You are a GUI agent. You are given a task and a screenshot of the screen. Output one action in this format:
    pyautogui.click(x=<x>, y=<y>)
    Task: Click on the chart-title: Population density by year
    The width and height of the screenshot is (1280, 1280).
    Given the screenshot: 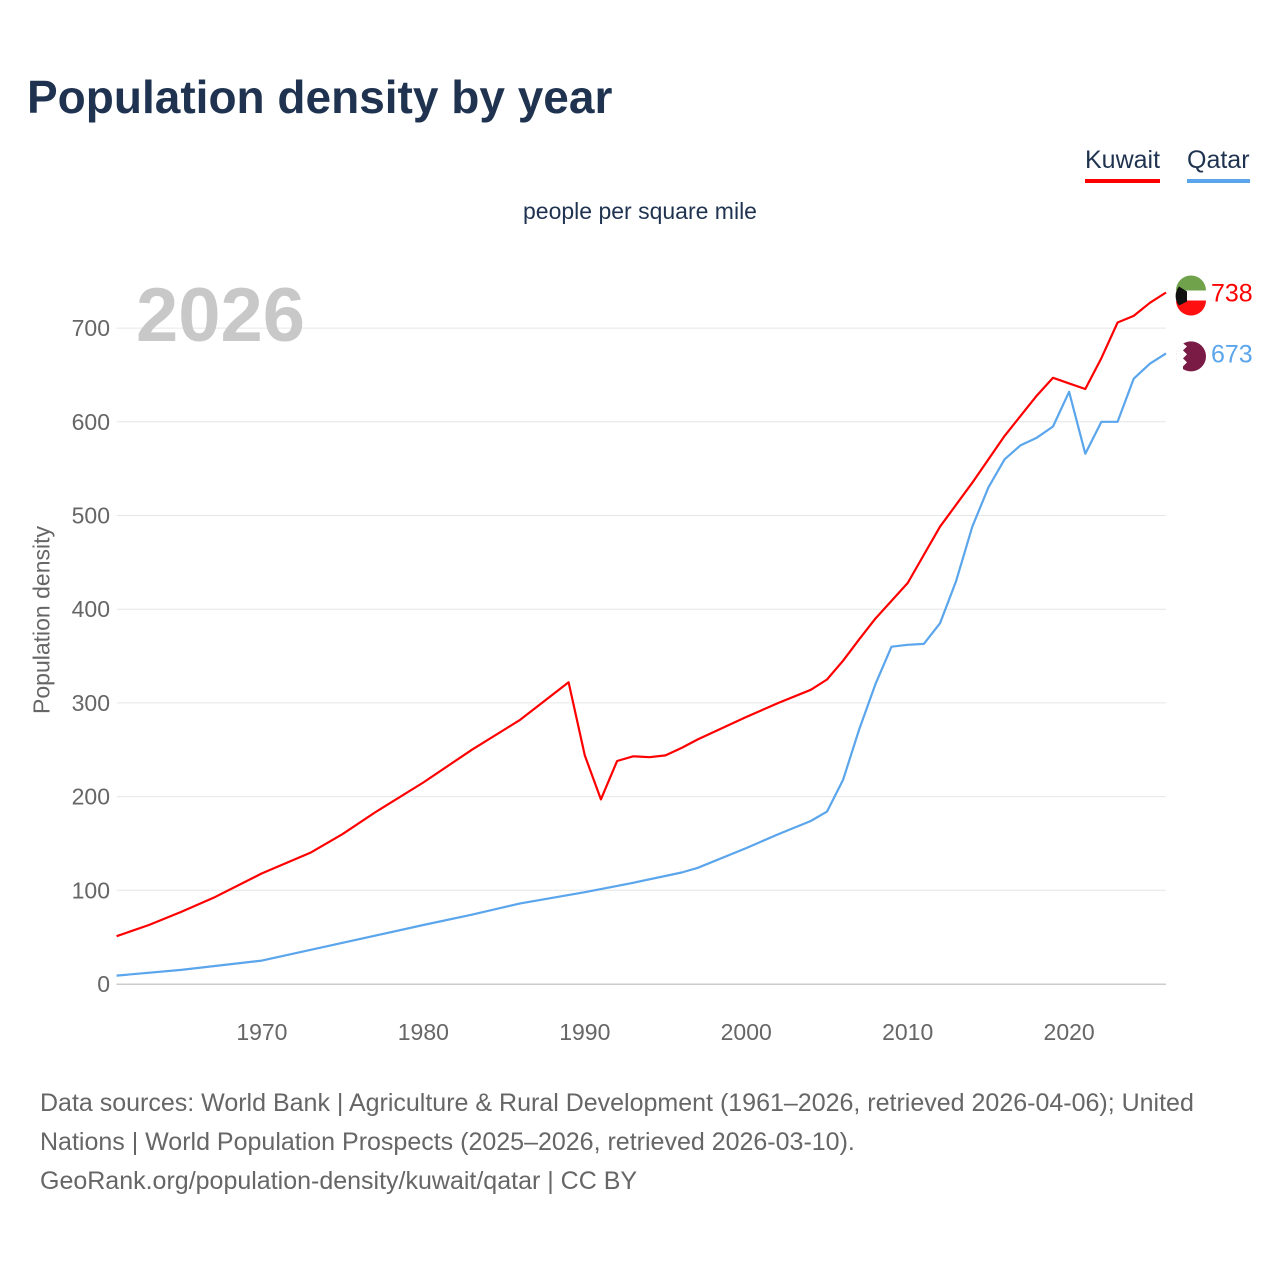 What is the action you would take?
    pyautogui.click(x=320, y=97)
    